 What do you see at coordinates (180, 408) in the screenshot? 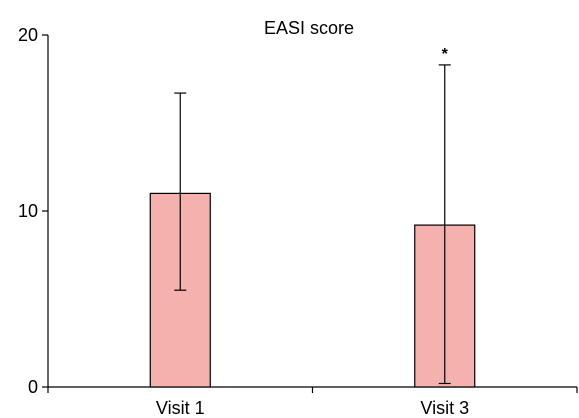
I see `x-tick-label-1: Visit 1` at bounding box center [180, 408].